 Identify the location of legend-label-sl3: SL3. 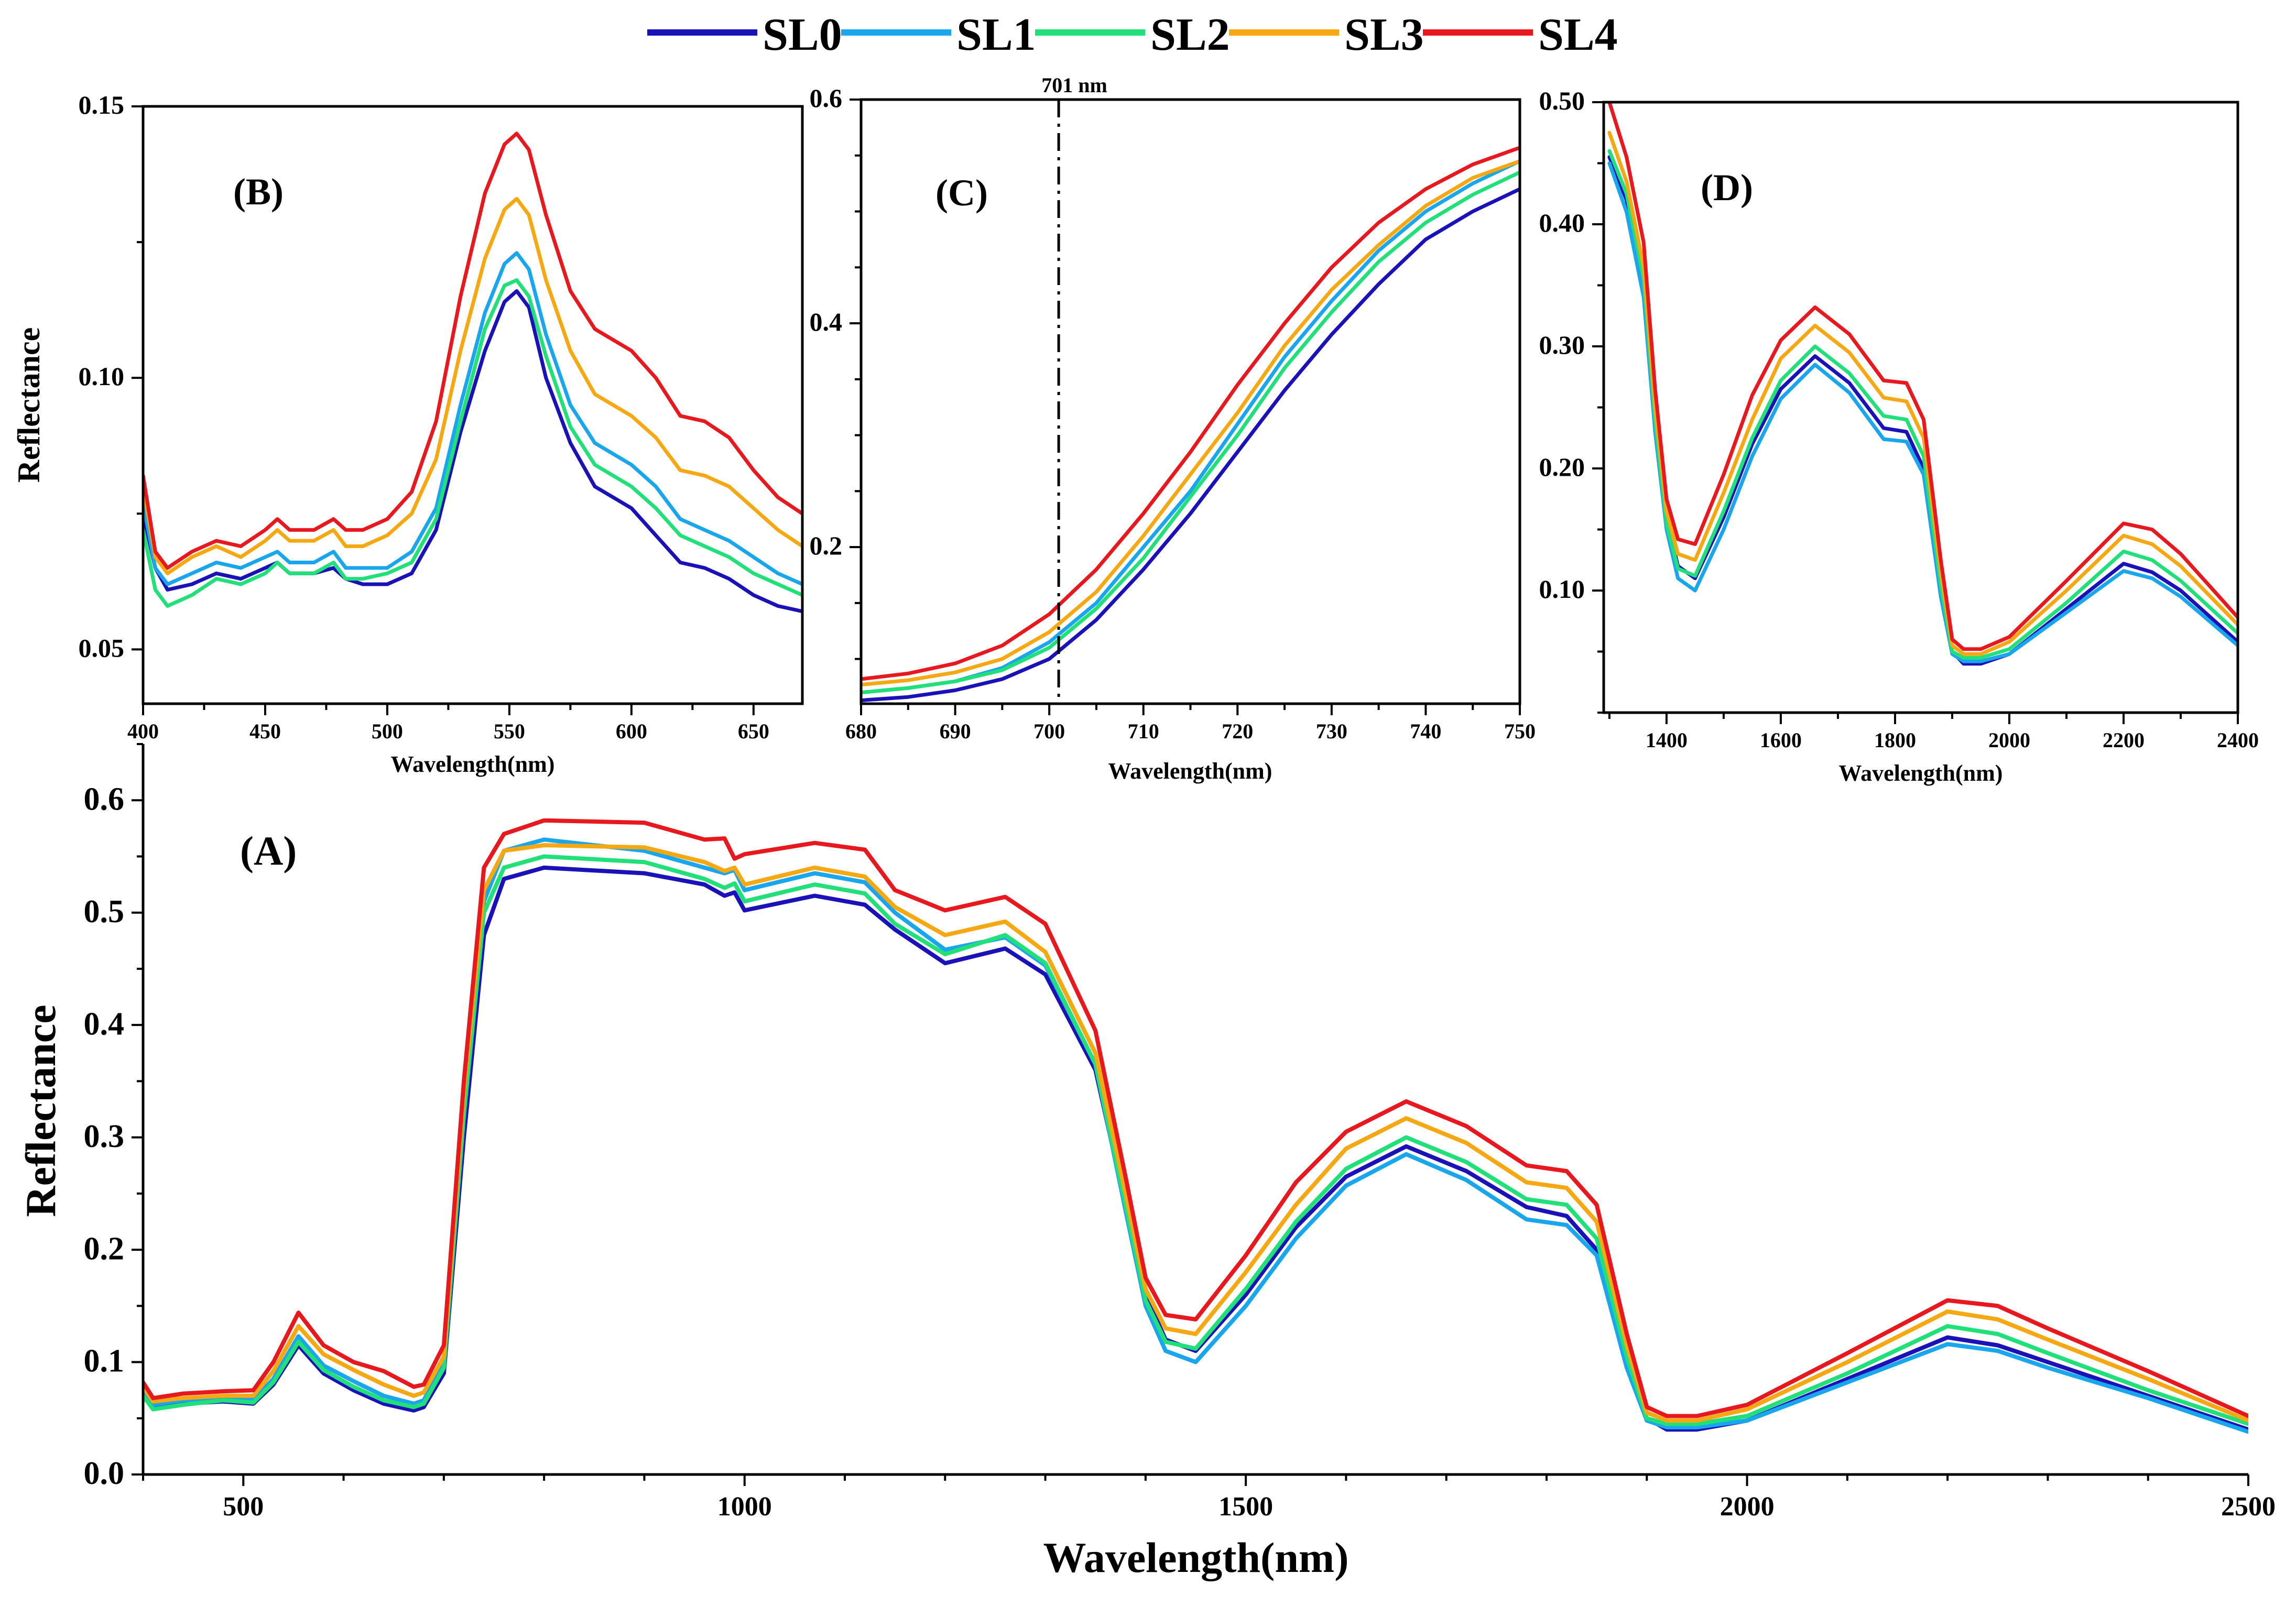
(1384, 34).